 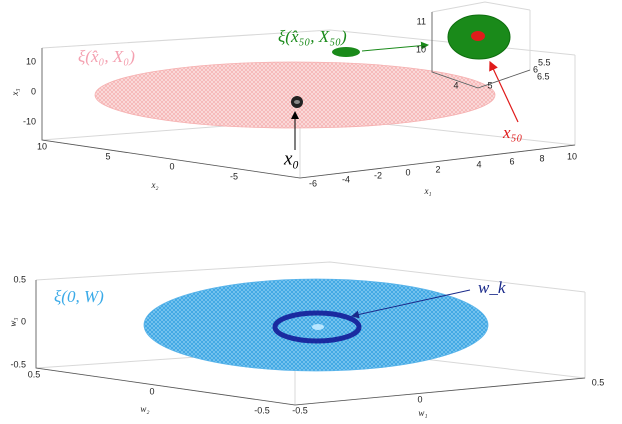 I want to click on tick-label: 6.5, so click(x=543, y=76).